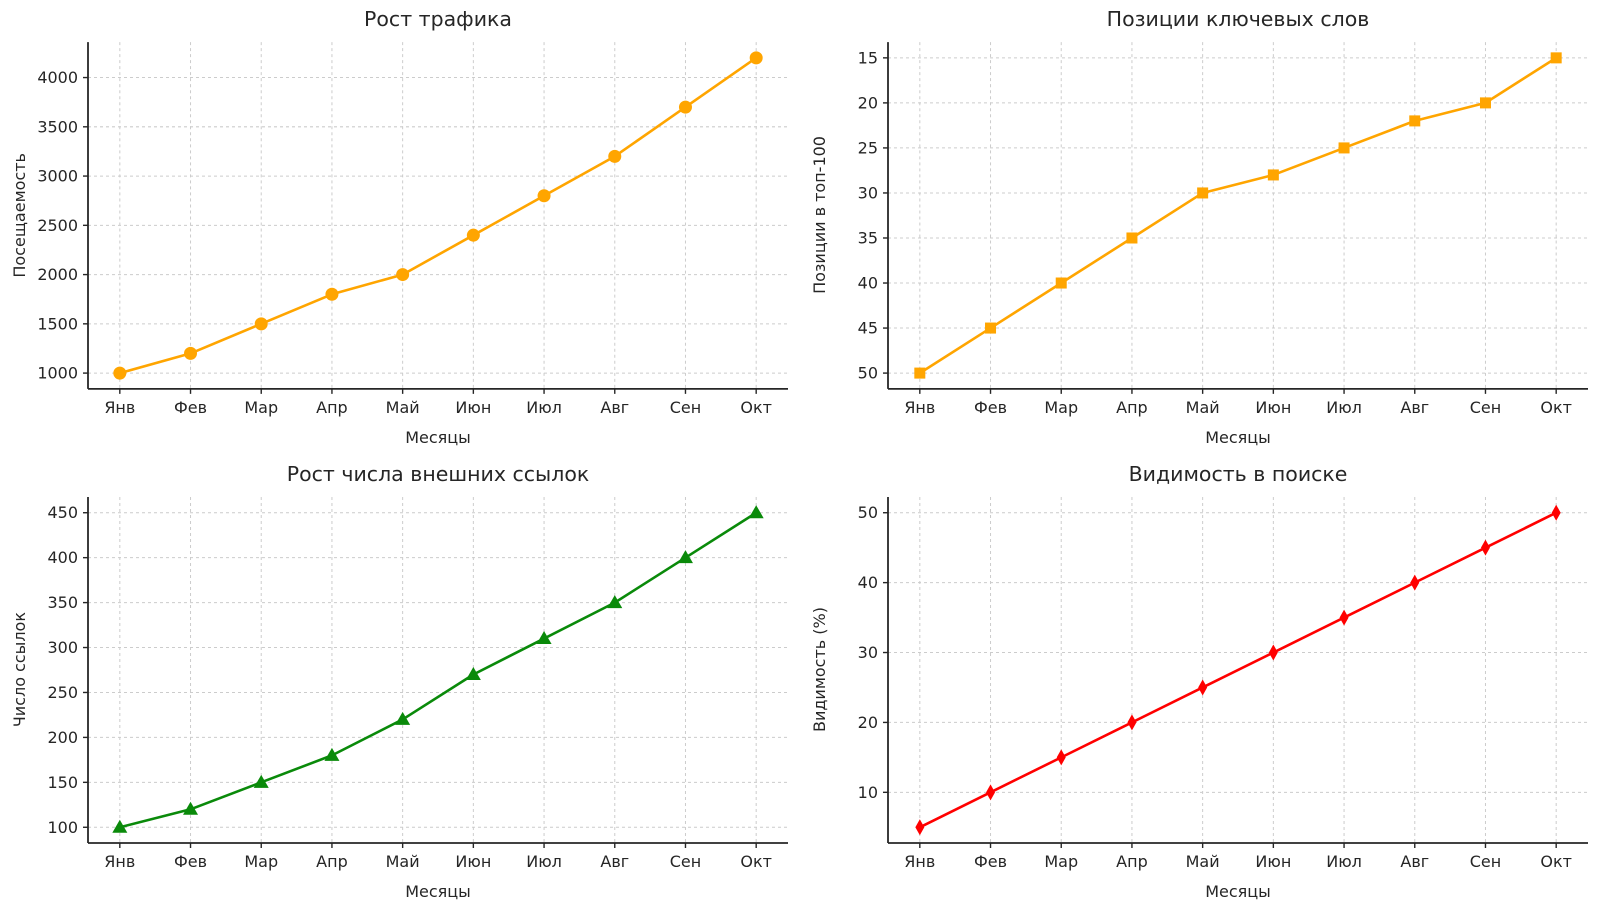 The height and width of the screenshot is (909, 1600). What do you see at coordinates (868, 57) in the screenshot?
I see `y-tick-label: 15` at bounding box center [868, 57].